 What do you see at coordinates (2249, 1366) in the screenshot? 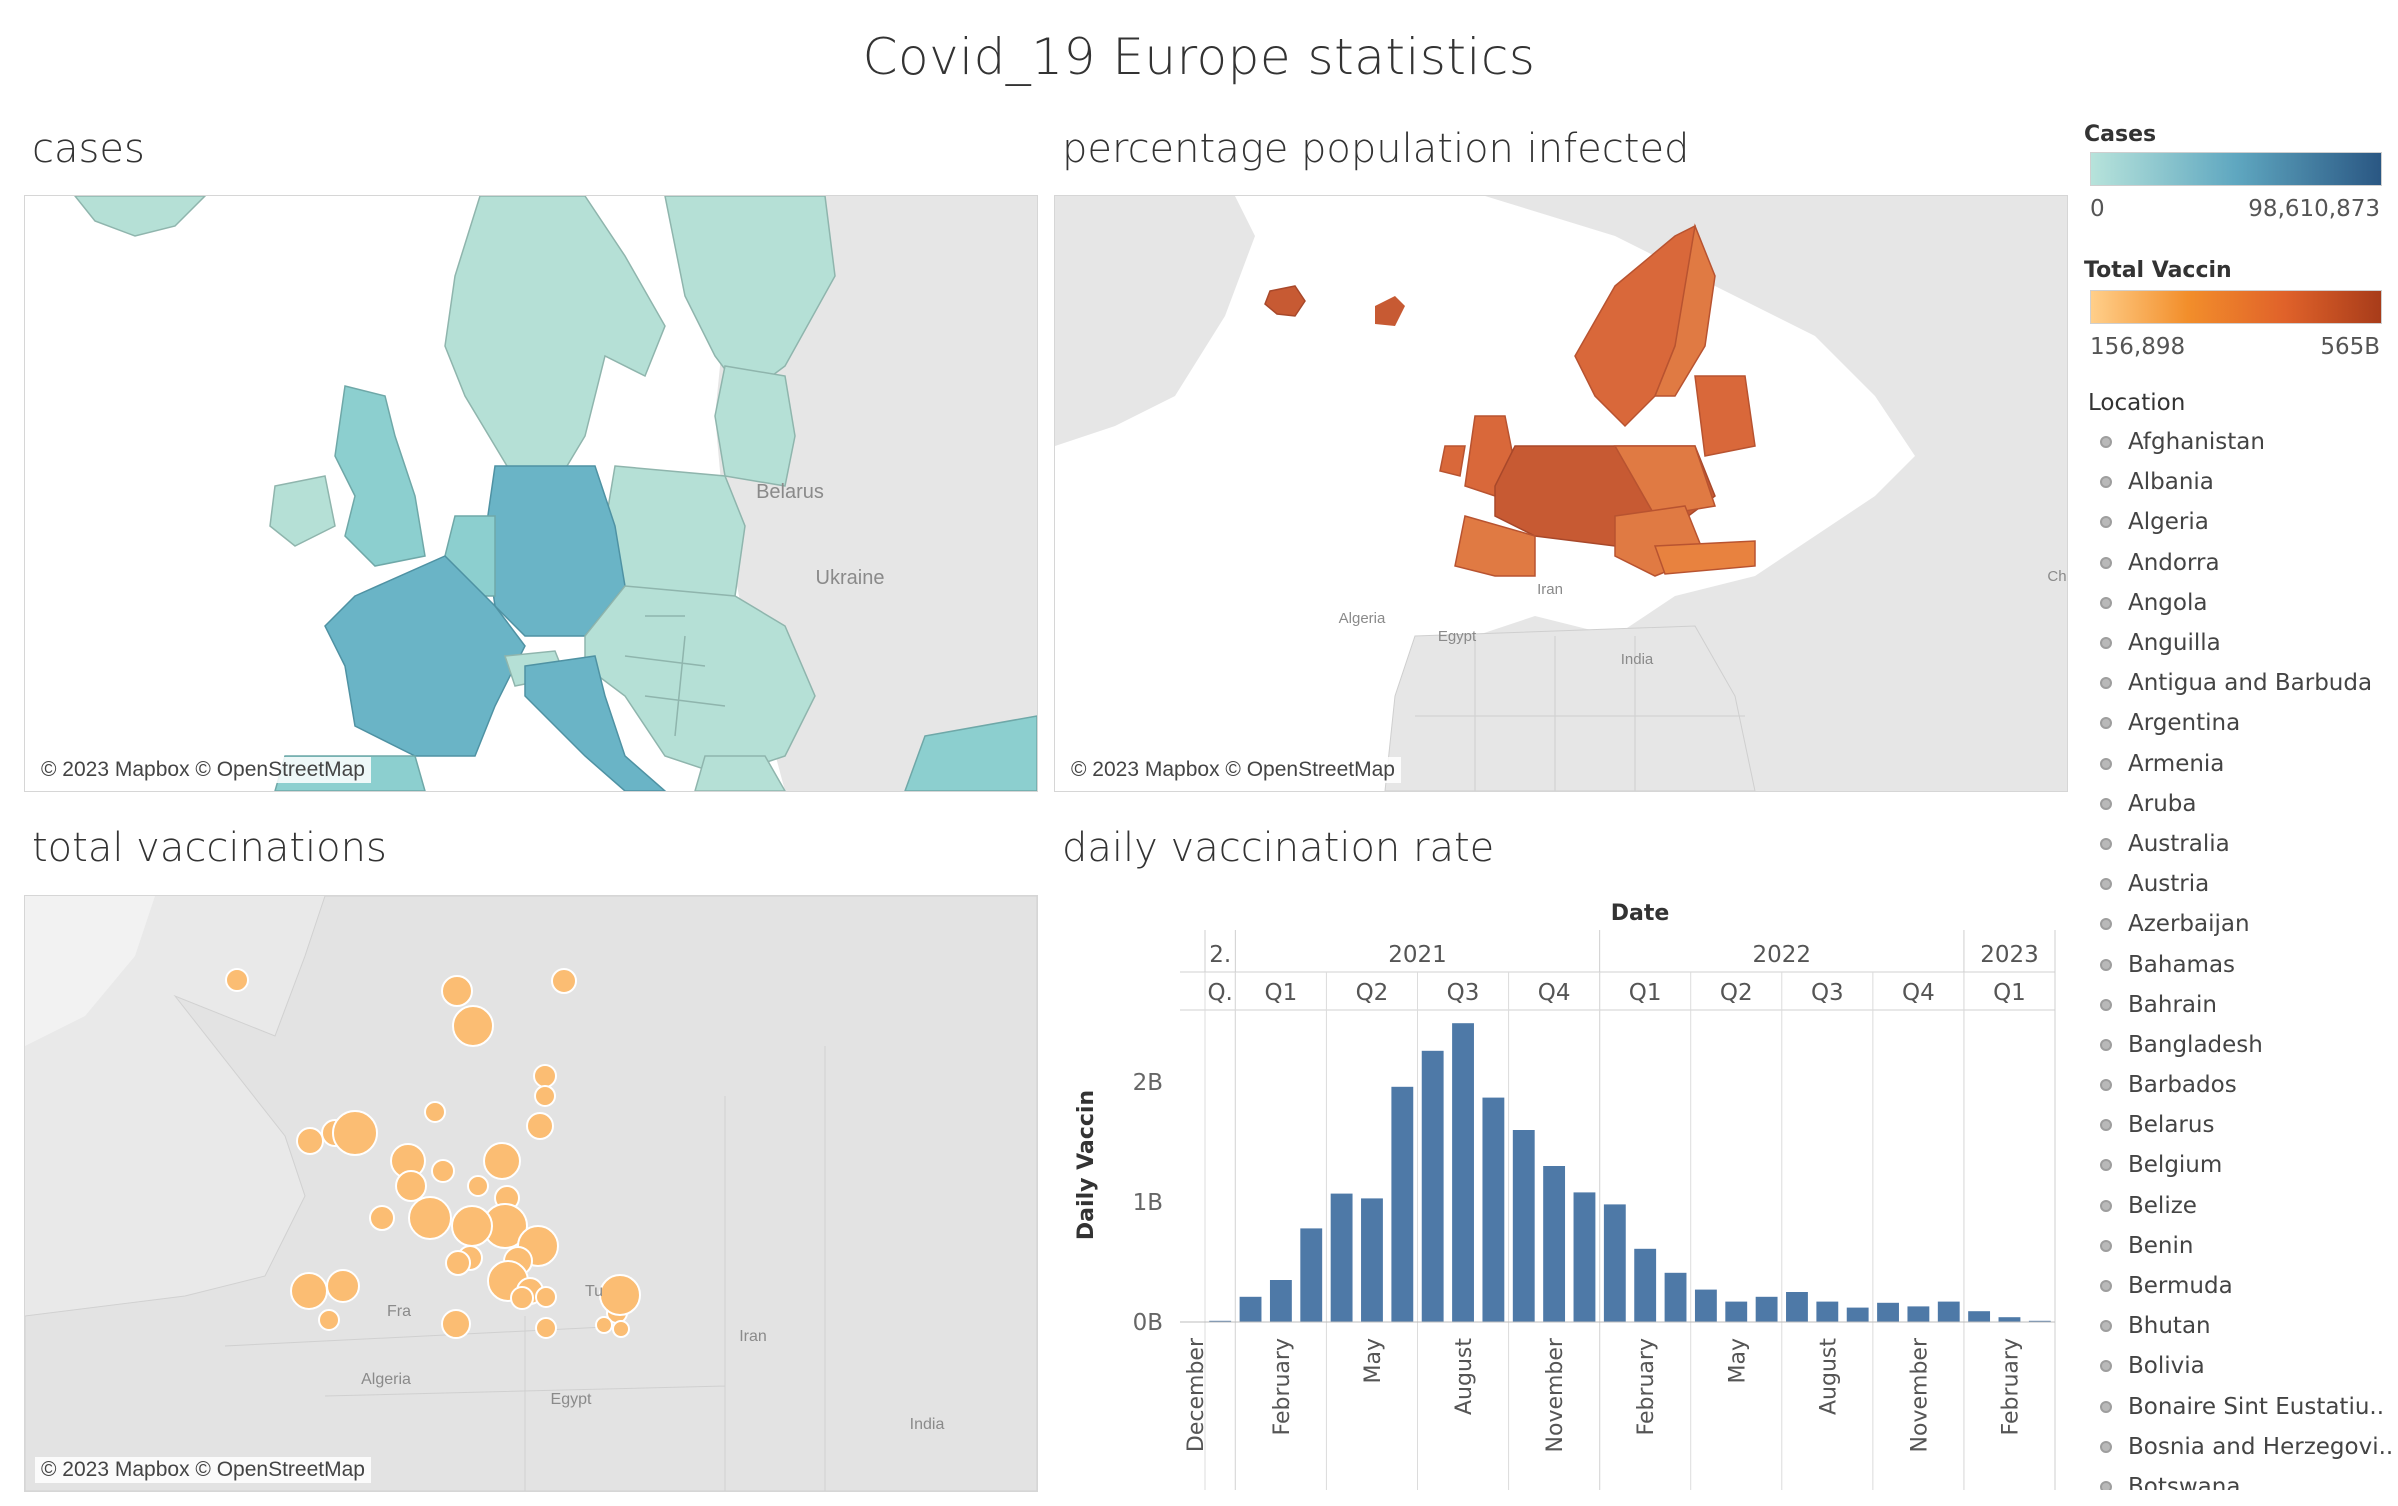
I see `location-legend-item: Bolivia` at bounding box center [2249, 1366].